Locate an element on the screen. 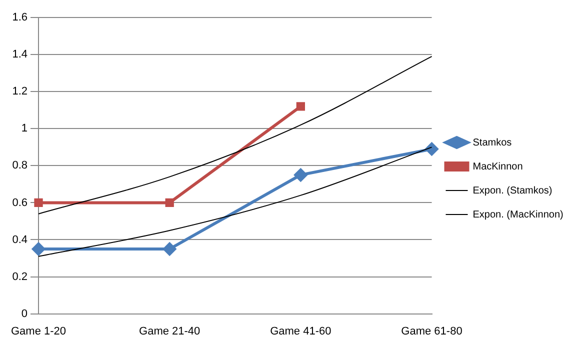 The height and width of the screenshot is (349, 575). x-tick-label: Game 61-80 is located at coordinates (431, 331).